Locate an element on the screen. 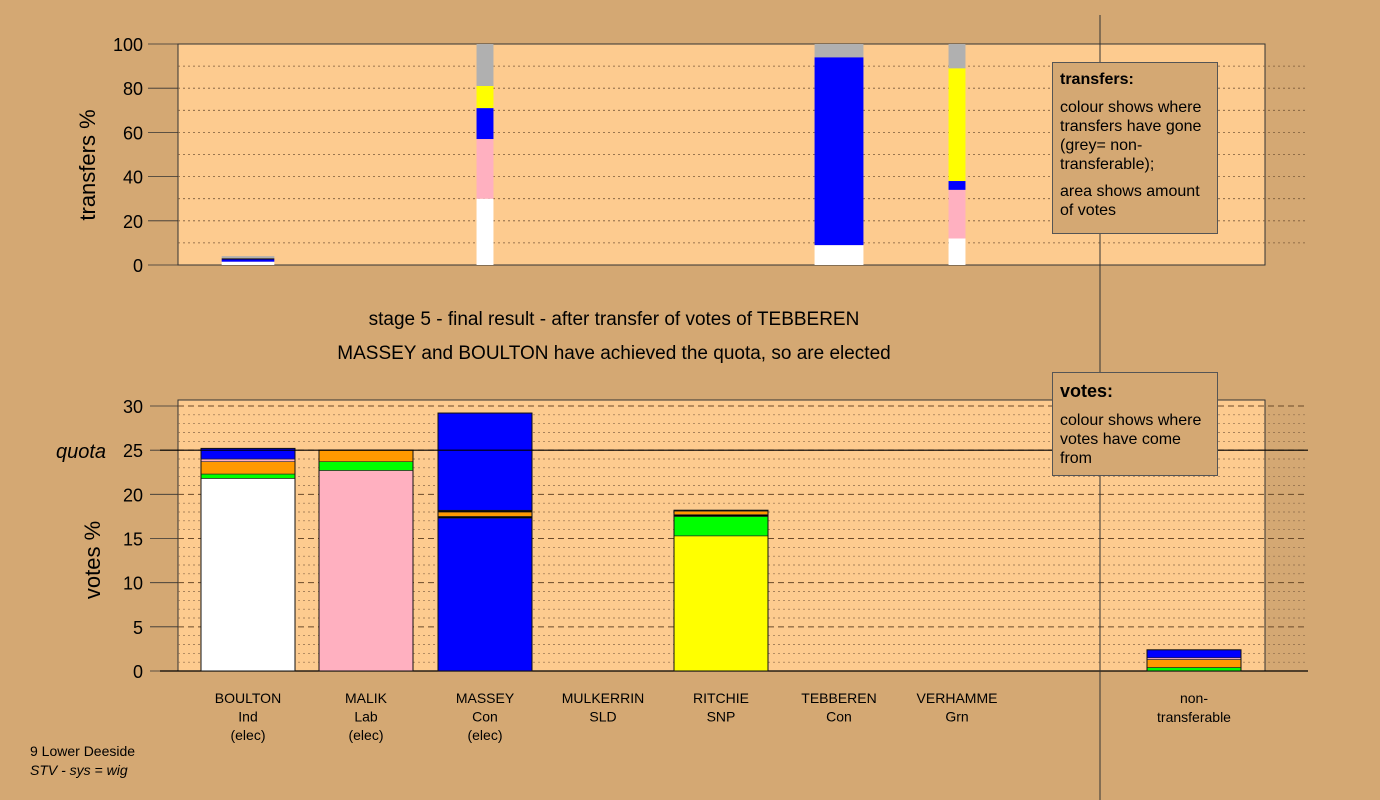 This screenshot has width=1380, height=800. candidate-label-ritchie-party: SNP is located at coordinates (721, 717).